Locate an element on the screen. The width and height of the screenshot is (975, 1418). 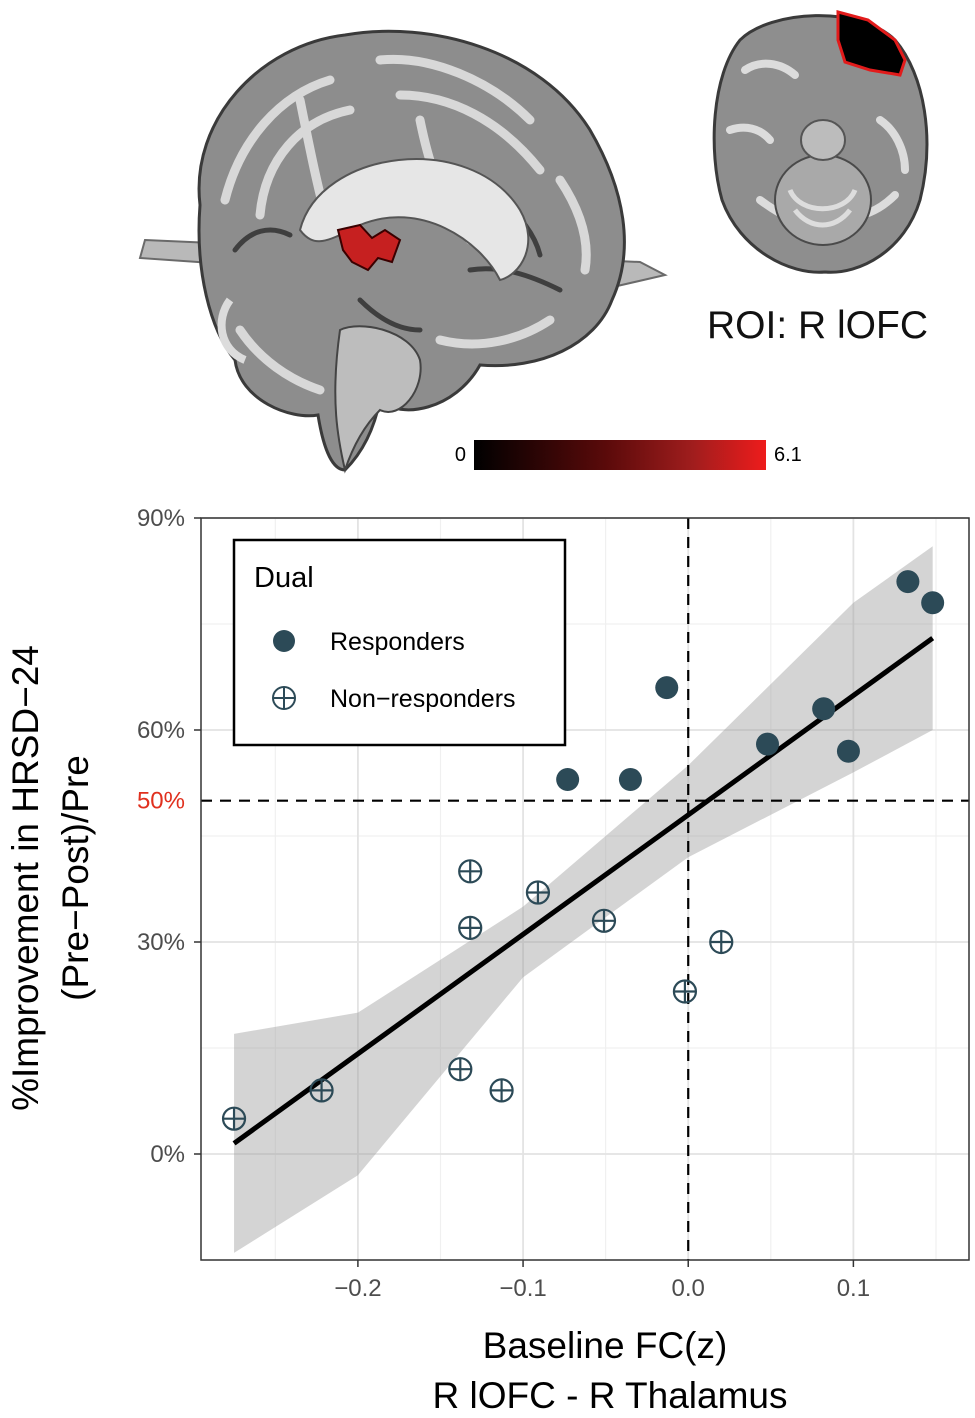
x-tick-label: −0.1 is located at coordinates (522, 1288).